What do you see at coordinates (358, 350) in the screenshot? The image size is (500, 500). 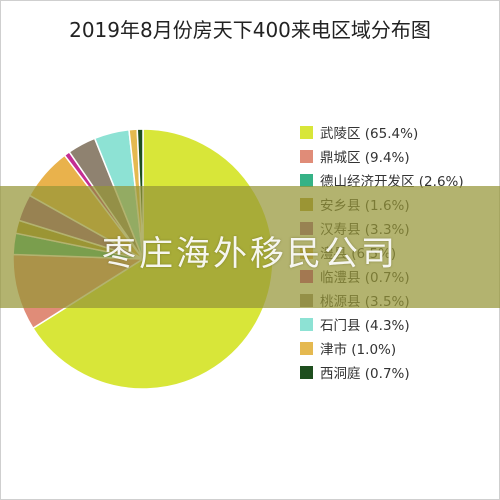 I see `legend-label-9: 津市 (1.0%)` at bounding box center [358, 350].